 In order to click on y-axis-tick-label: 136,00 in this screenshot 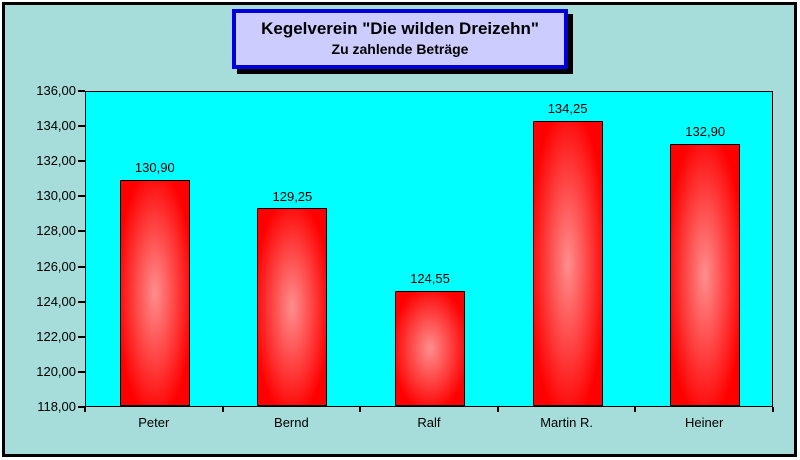, I will do `click(56, 90)`.